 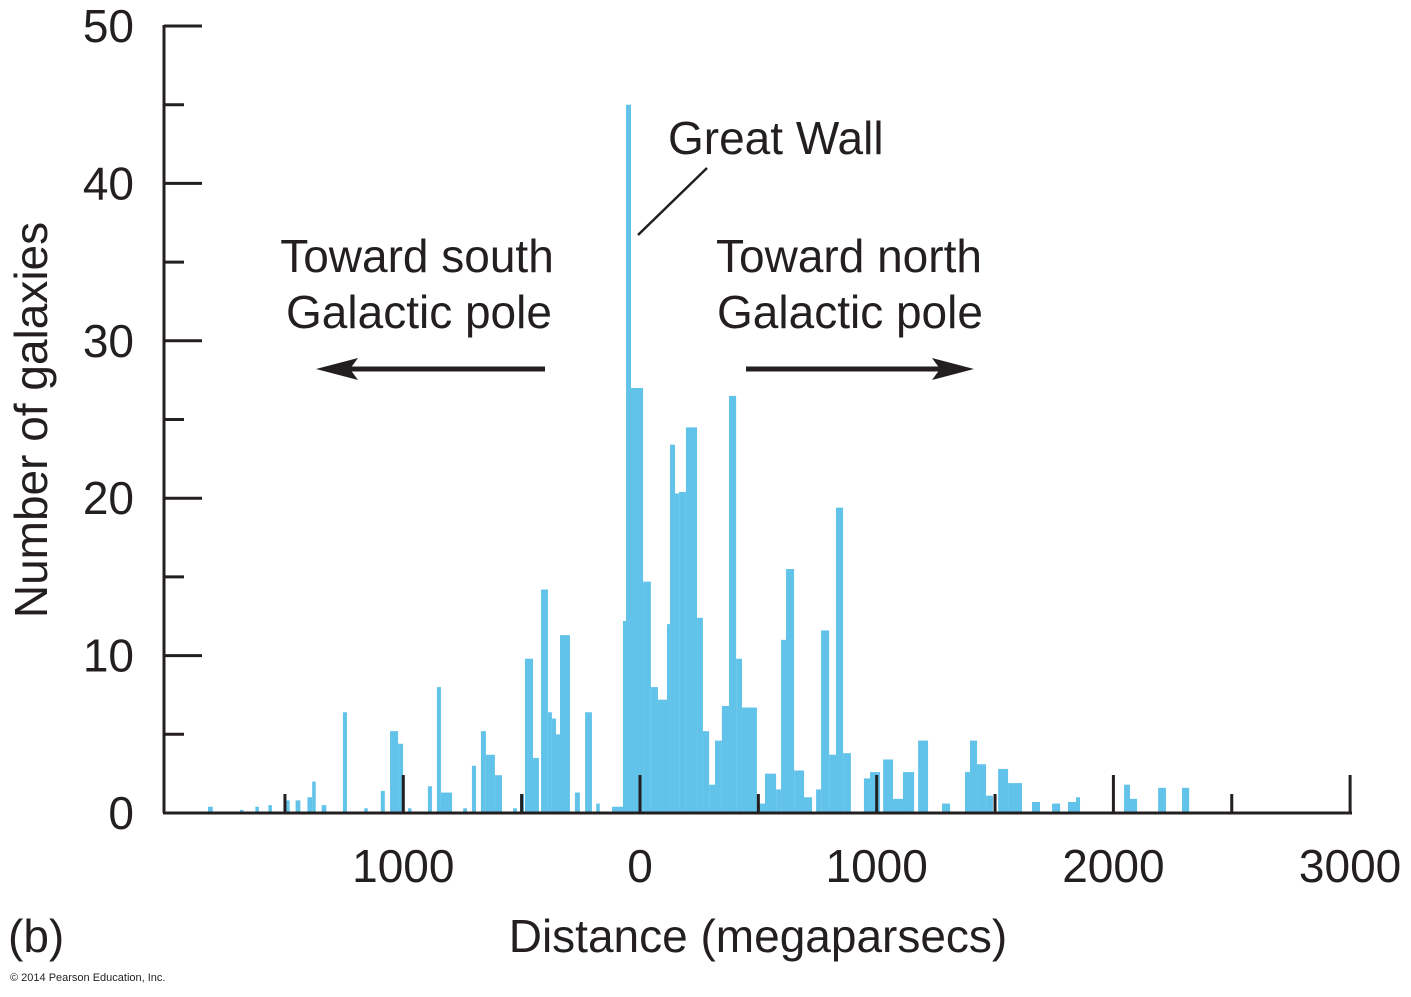 What do you see at coordinates (419, 312) in the screenshot?
I see `south-label-line2: Galactic pole` at bounding box center [419, 312].